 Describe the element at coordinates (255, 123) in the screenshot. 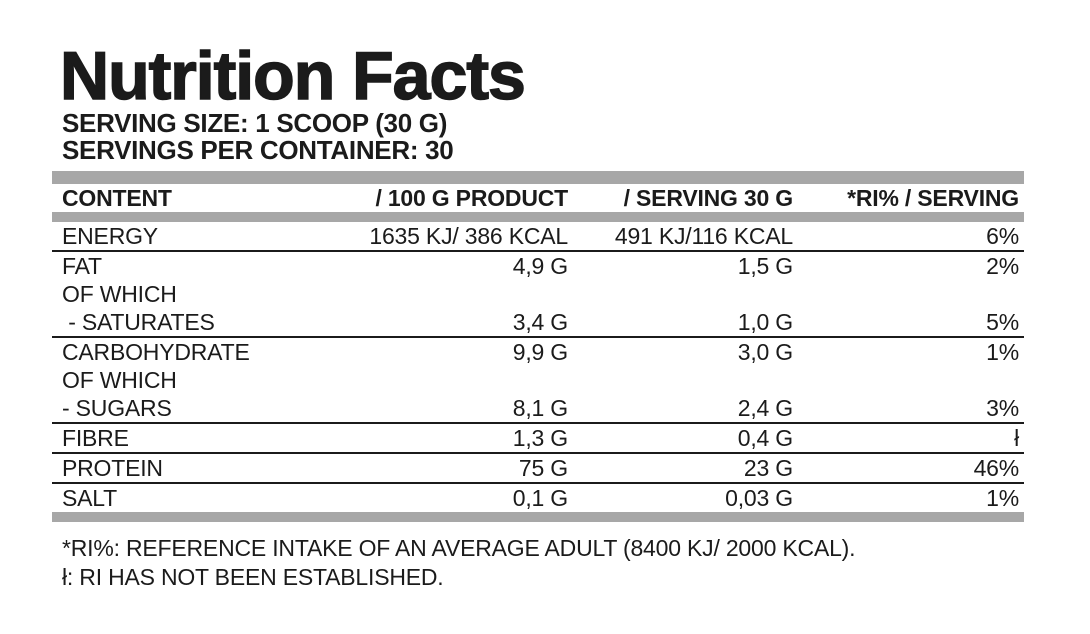

I see `serving-size-line: SERVING SIZE: 1 SCOOP (30 G)` at that location.